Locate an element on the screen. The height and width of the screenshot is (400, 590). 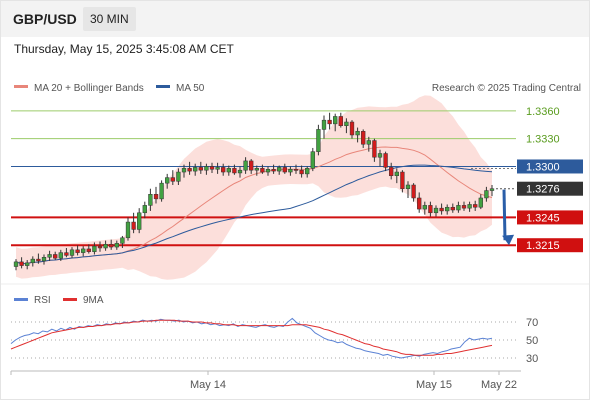
pair-title: GBP/USD is located at coordinates (45, 19).